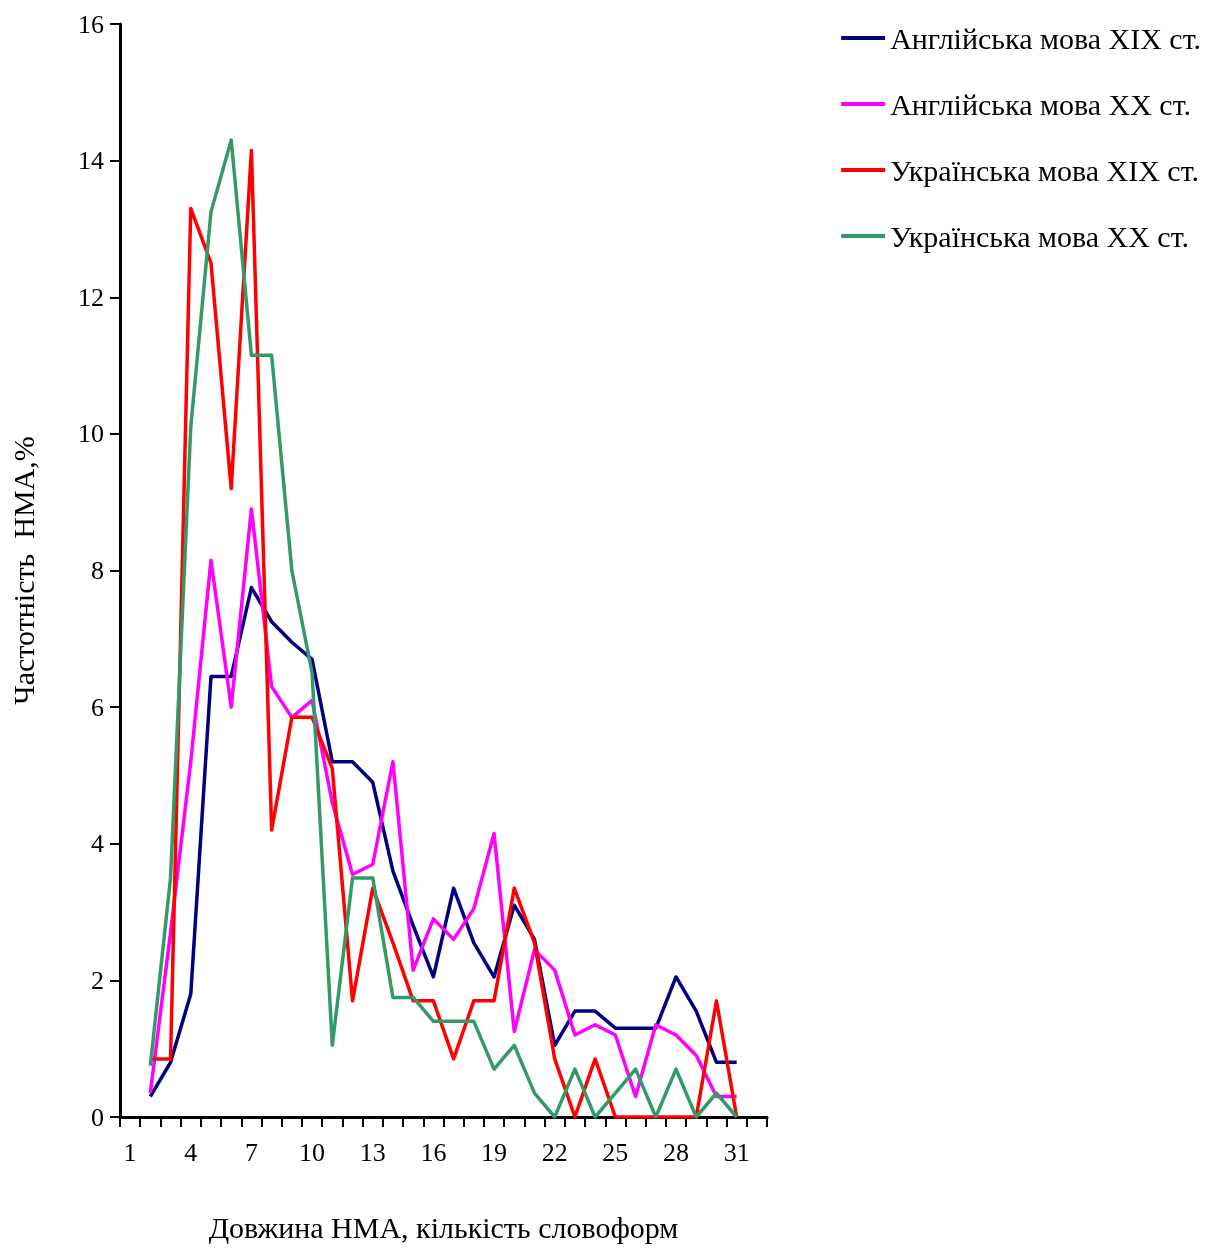  Describe the element at coordinates (443, 1227) in the screenshot. I see `x-axis-title: Довжина НМА, кількість словоформ` at that location.